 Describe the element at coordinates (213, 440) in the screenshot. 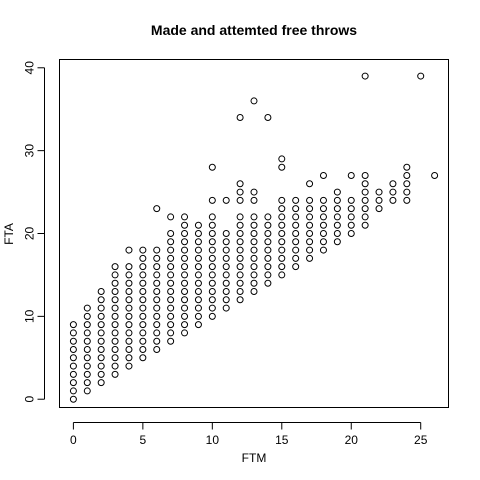

I see `x-tick-label: 10` at that location.